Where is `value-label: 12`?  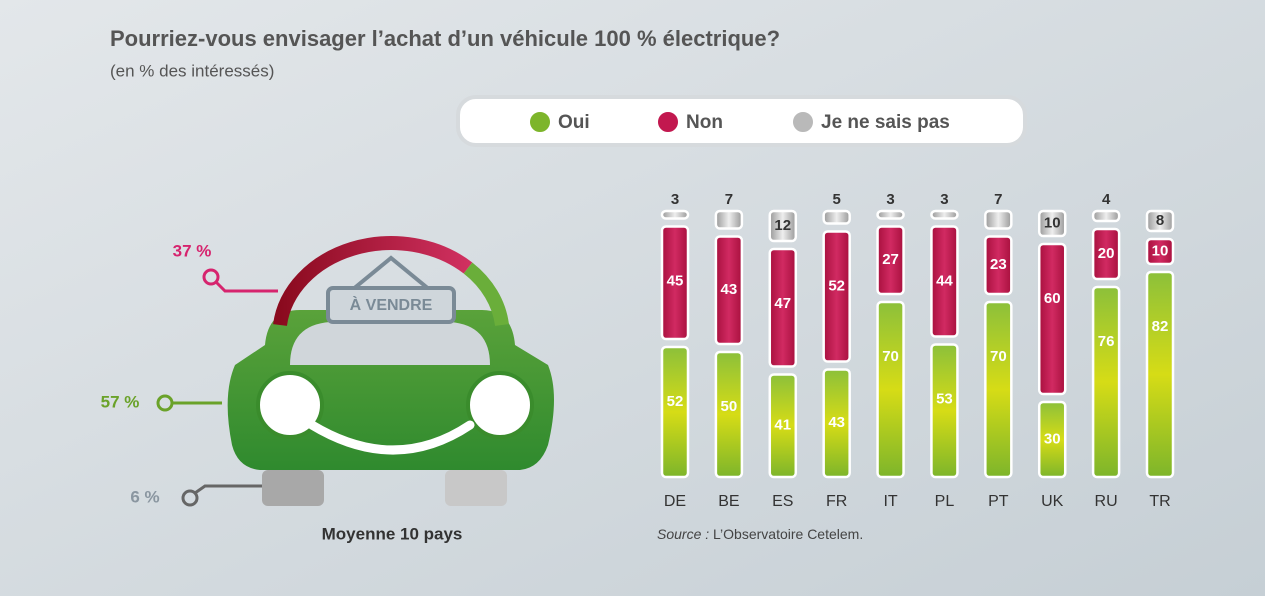
value-label: 12 is located at coordinates (782, 225).